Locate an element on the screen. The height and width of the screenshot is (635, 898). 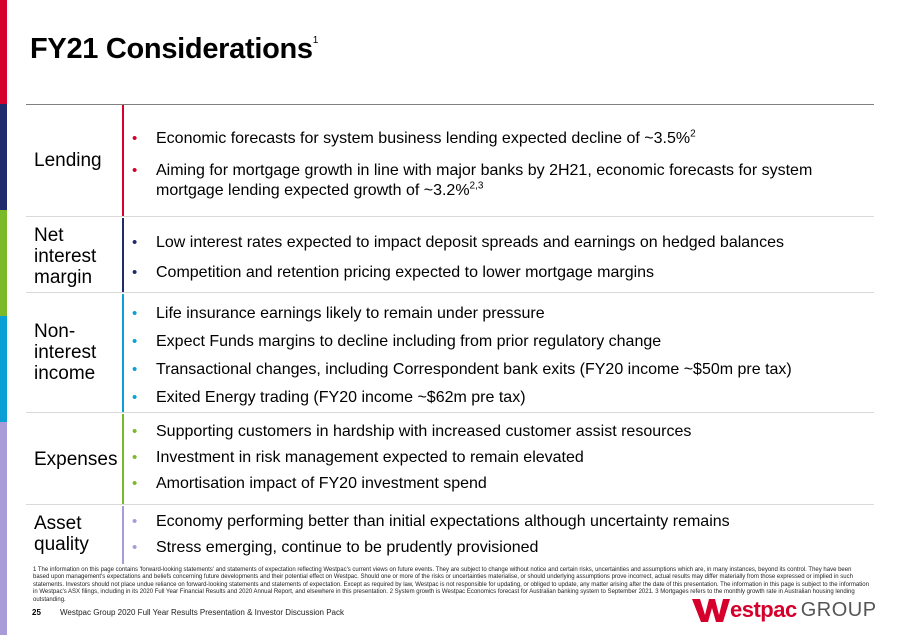
logo-group-text: GROUP is located at coordinates (838, 610).